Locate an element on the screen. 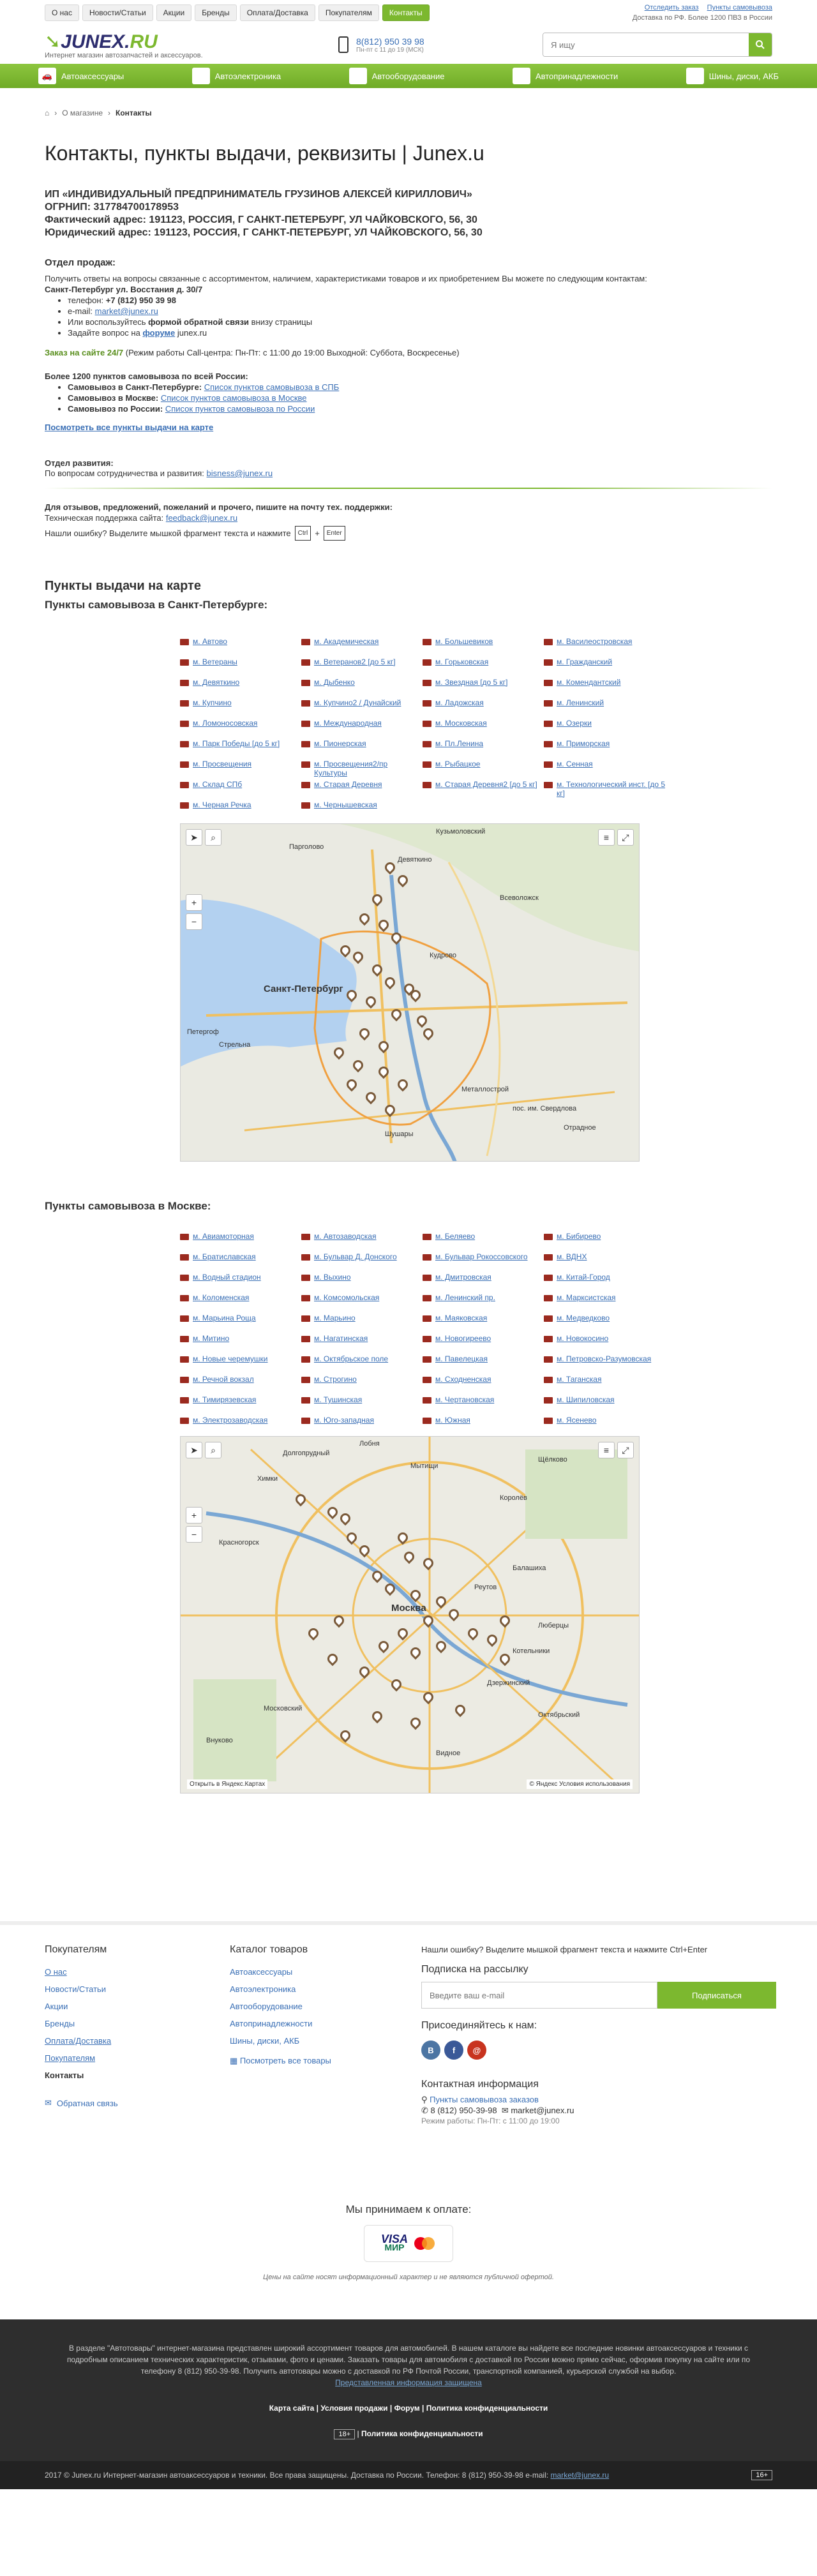 The width and height of the screenshot is (817, 2576). station-link: м. Московская is located at coordinates (461, 723).